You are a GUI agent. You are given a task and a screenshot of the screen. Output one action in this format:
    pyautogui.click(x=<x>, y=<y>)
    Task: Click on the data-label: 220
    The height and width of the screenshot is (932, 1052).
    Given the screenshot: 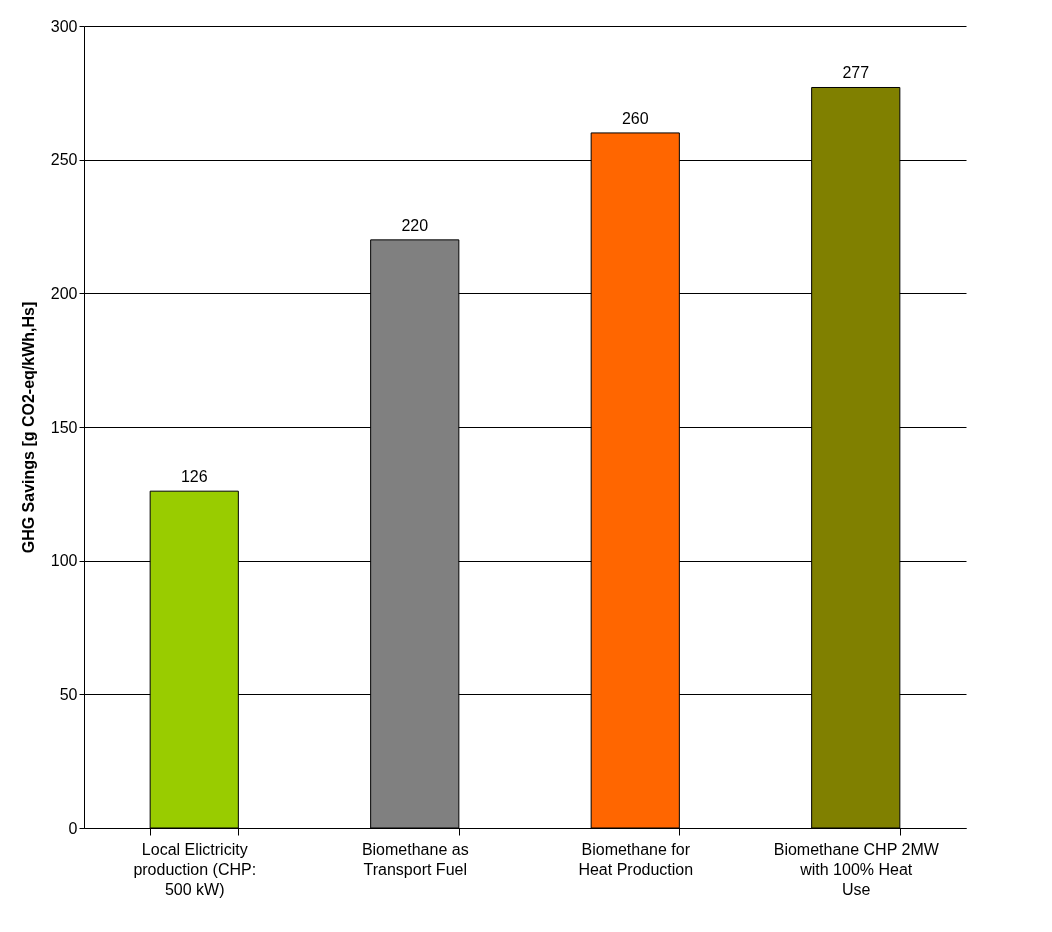 What is the action you would take?
    pyautogui.click(x=415, y=225)
    